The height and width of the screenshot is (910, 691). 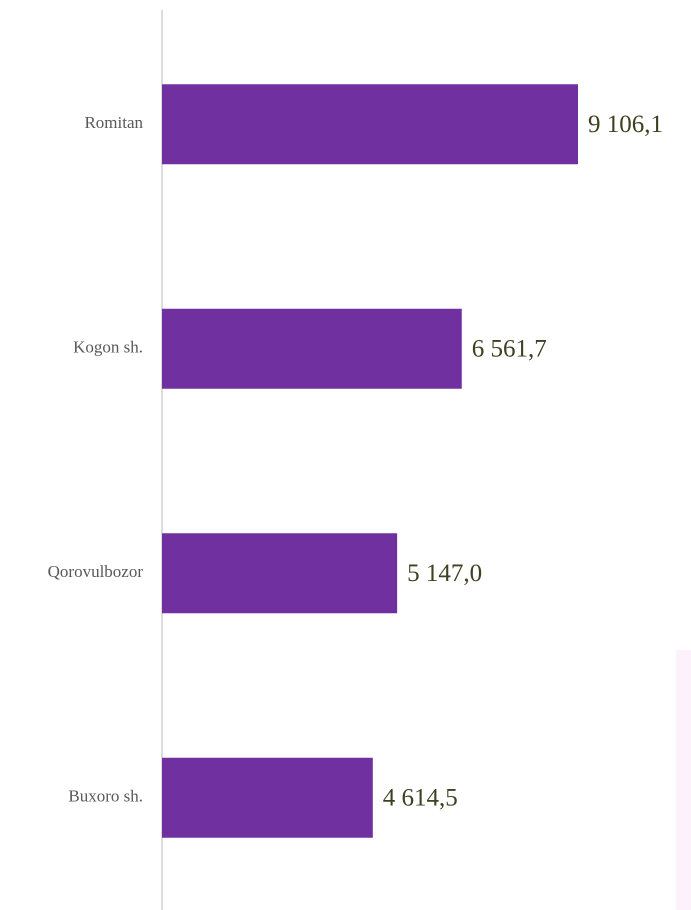 What do you see at coordinates (113, 122) in the screenshot?
I see `category-label: Romitan` at bounding box center [113, 122].